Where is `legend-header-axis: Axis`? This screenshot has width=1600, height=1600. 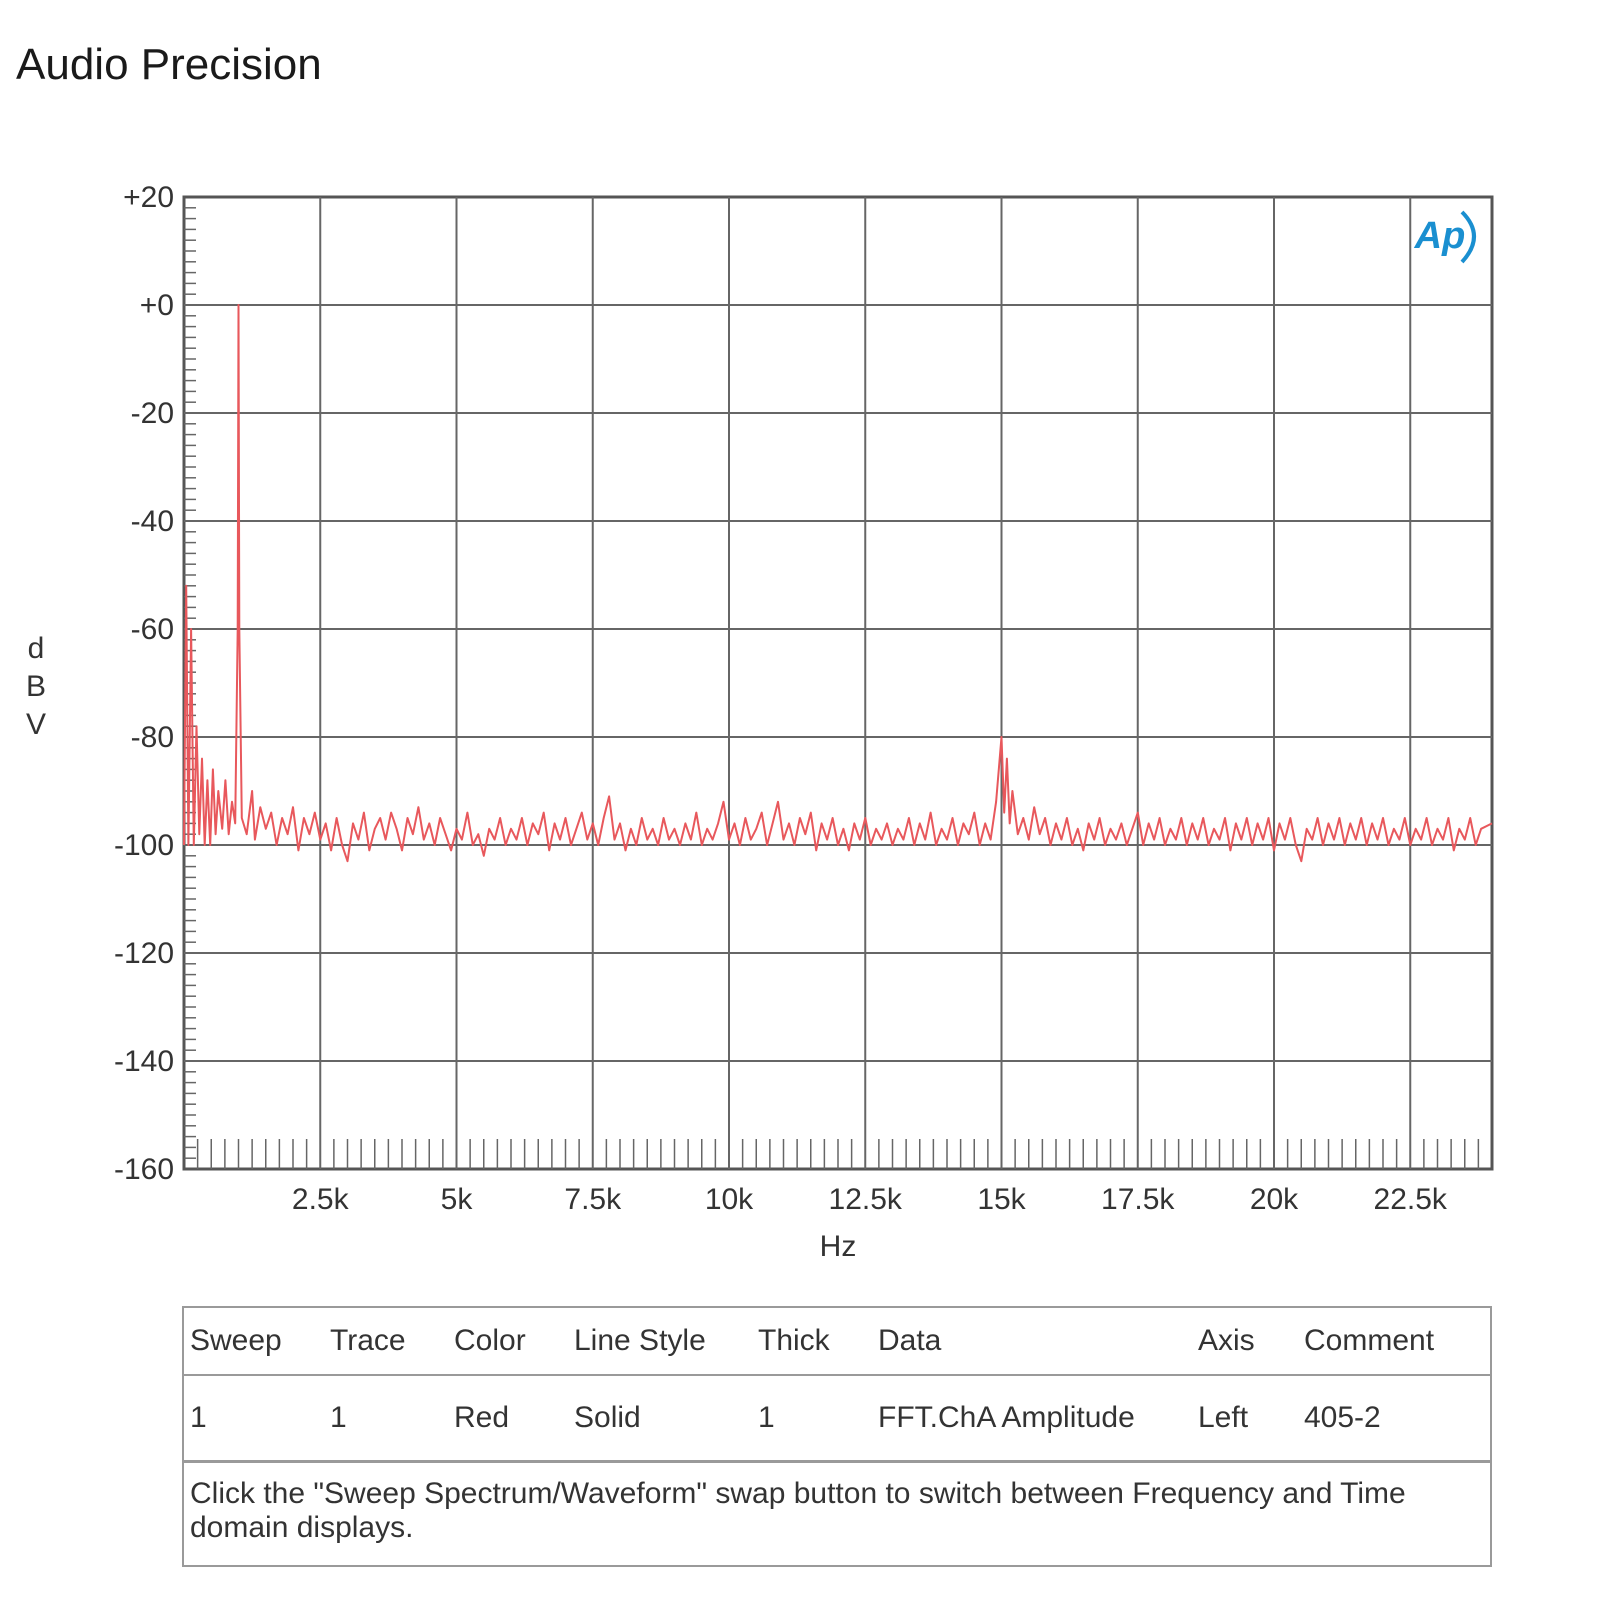 legend-header-axis: Axis is located at coordinates (1226, 1340).